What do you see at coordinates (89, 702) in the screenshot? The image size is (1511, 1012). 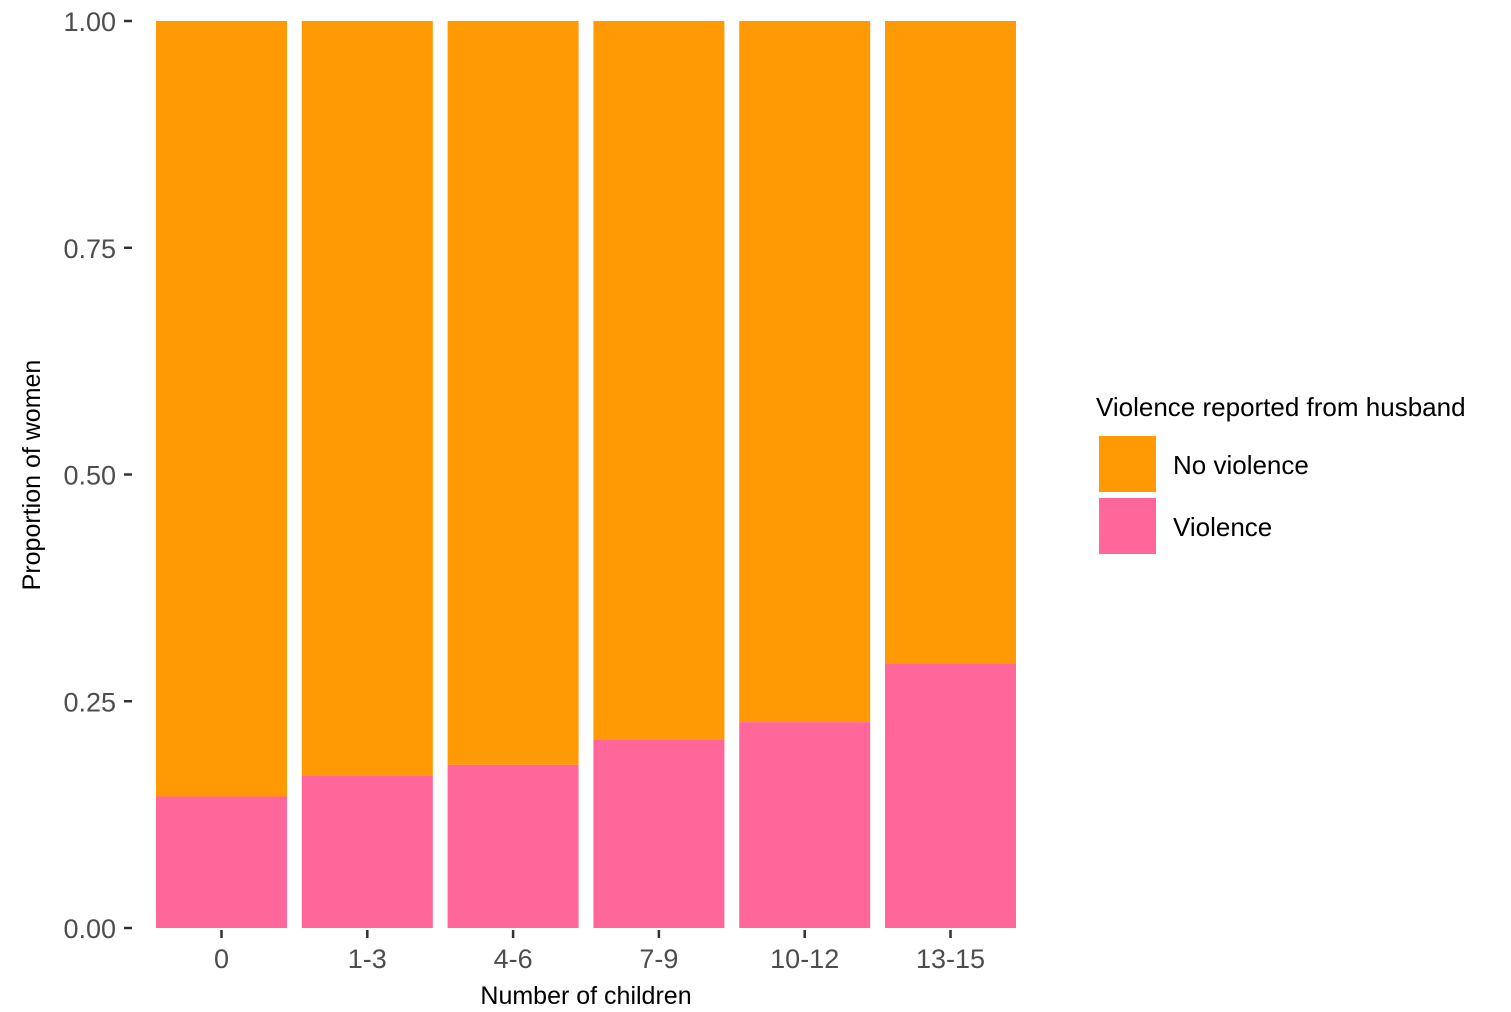 I see `y-tick-label: 0.25` at bounding box center [89, 702].